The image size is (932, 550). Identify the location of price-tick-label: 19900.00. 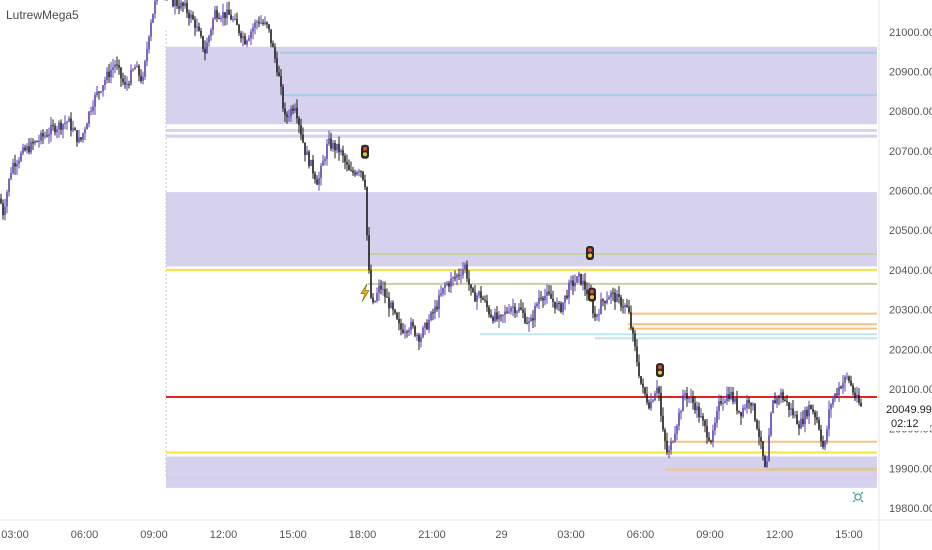
(910, 469).